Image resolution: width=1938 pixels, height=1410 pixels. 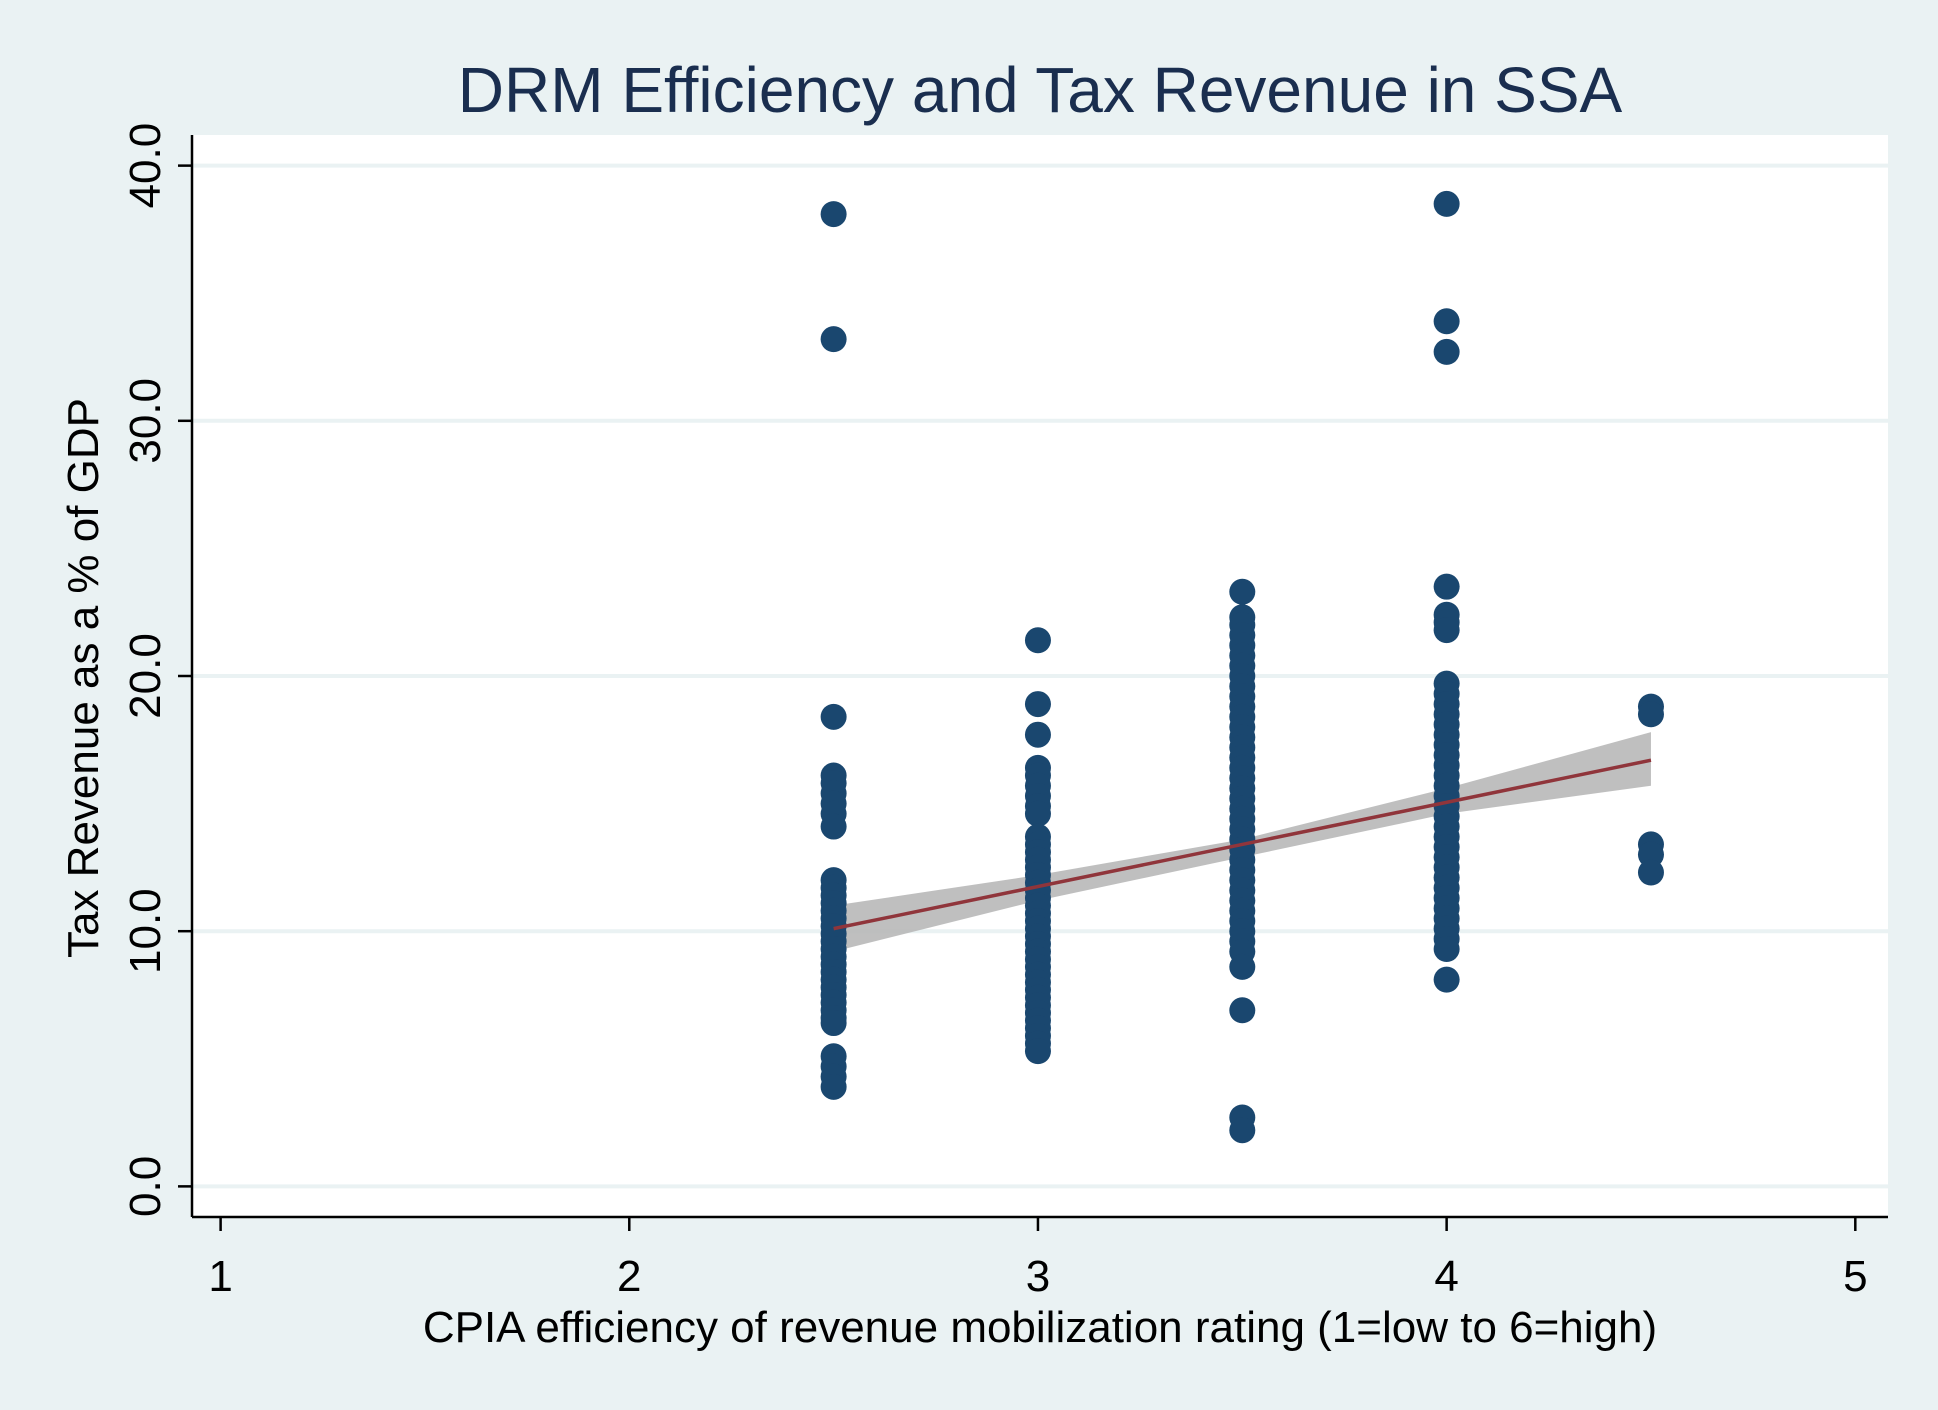 I want to click on y-tick-label-2: 20.0, so click(x=145, y=676).